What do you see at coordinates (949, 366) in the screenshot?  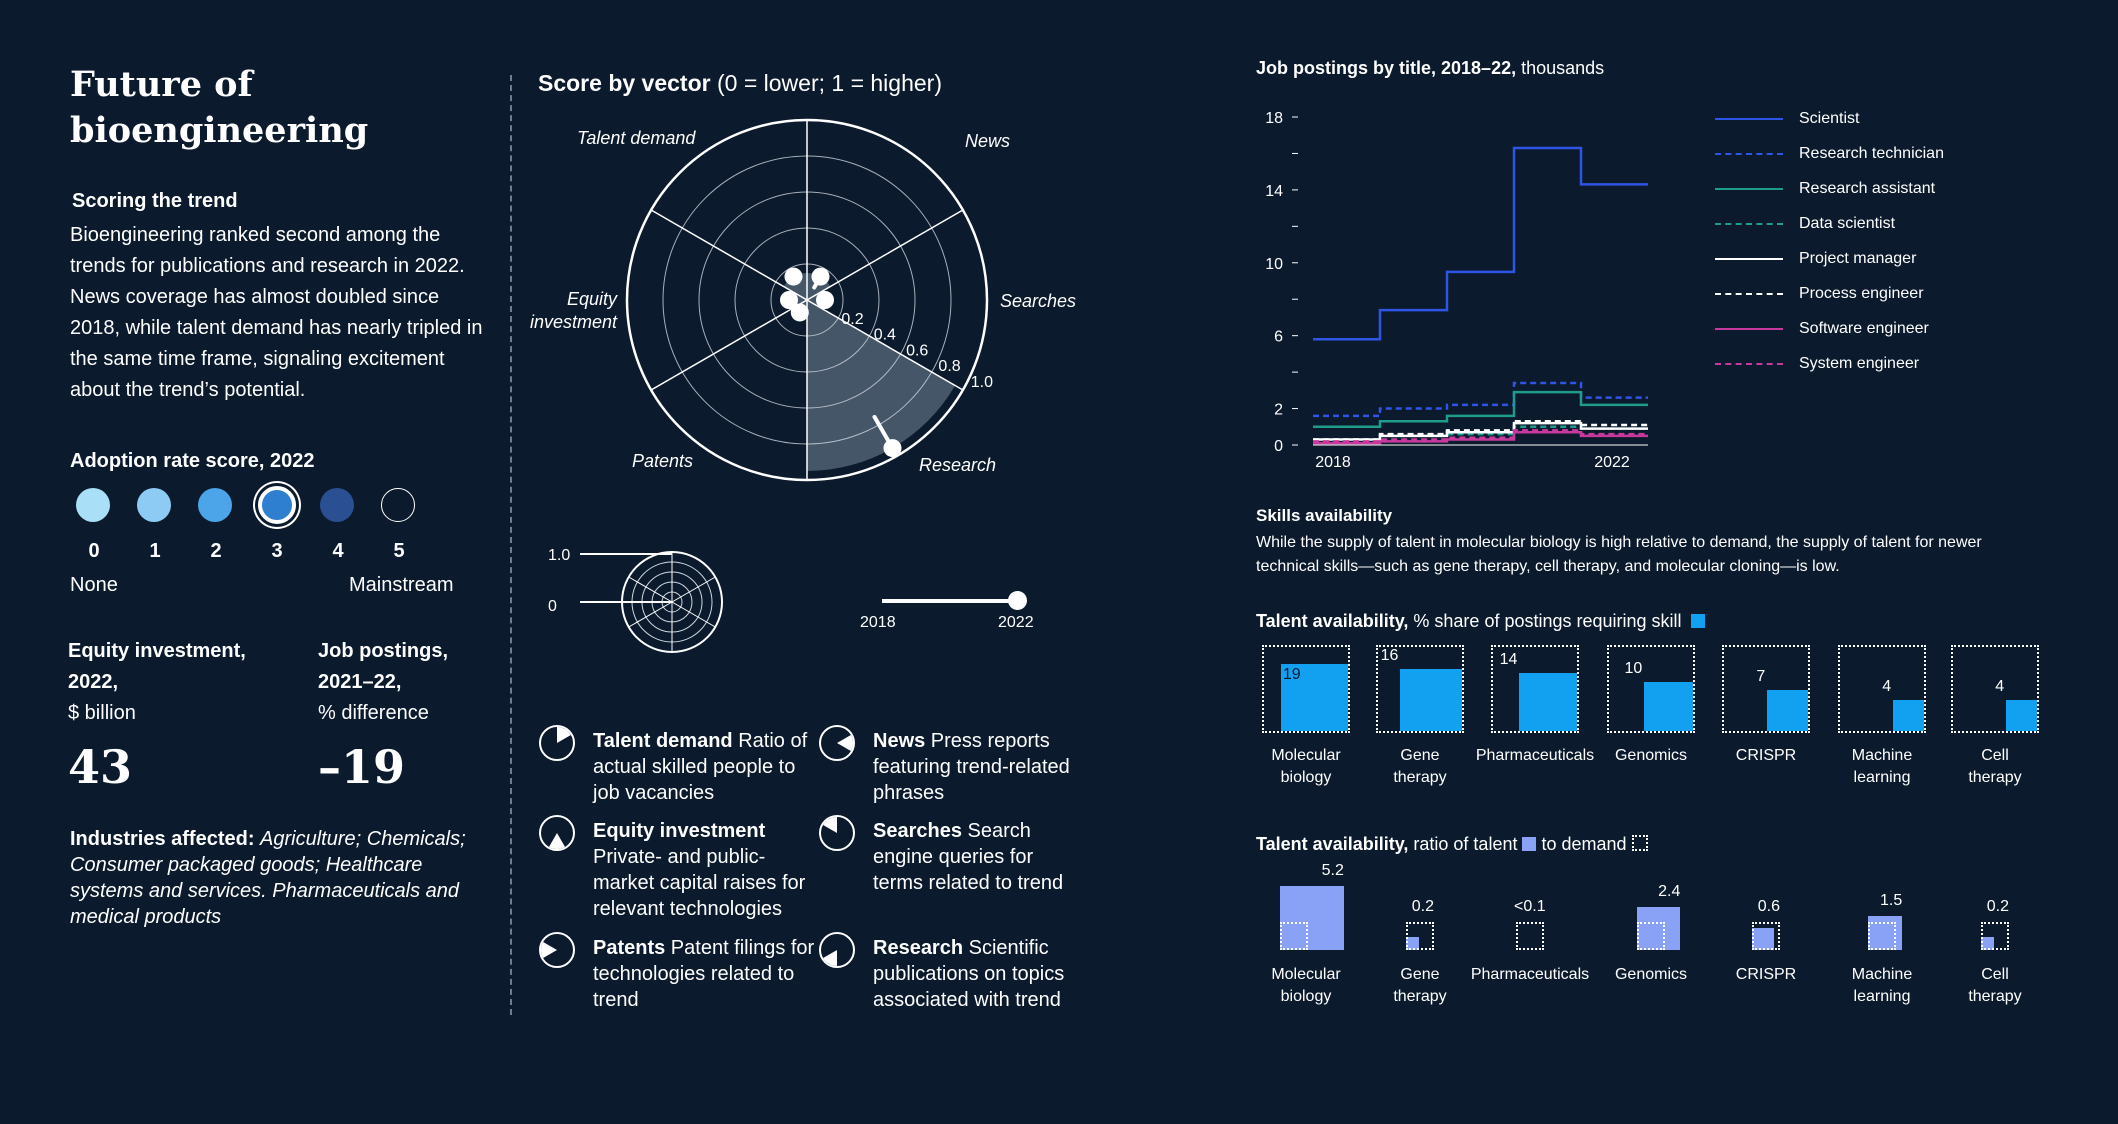 I see `radar-ring-label: 0.8` at bounding box center [949, 366].